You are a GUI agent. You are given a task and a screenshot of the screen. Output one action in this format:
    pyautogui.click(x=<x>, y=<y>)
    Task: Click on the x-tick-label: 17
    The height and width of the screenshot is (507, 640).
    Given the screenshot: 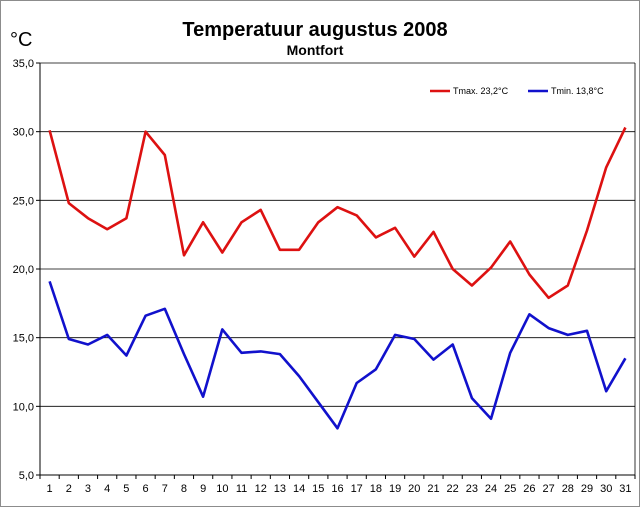 What is the action you would take?
    pyautogui.click(x=357, y=489)
    